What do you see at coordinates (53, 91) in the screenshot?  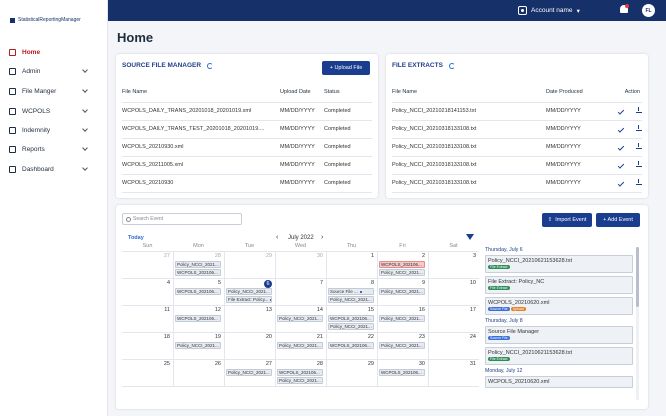 I see `sidebar-item-file-manger: File Manger` at bounding box center [53, 91].